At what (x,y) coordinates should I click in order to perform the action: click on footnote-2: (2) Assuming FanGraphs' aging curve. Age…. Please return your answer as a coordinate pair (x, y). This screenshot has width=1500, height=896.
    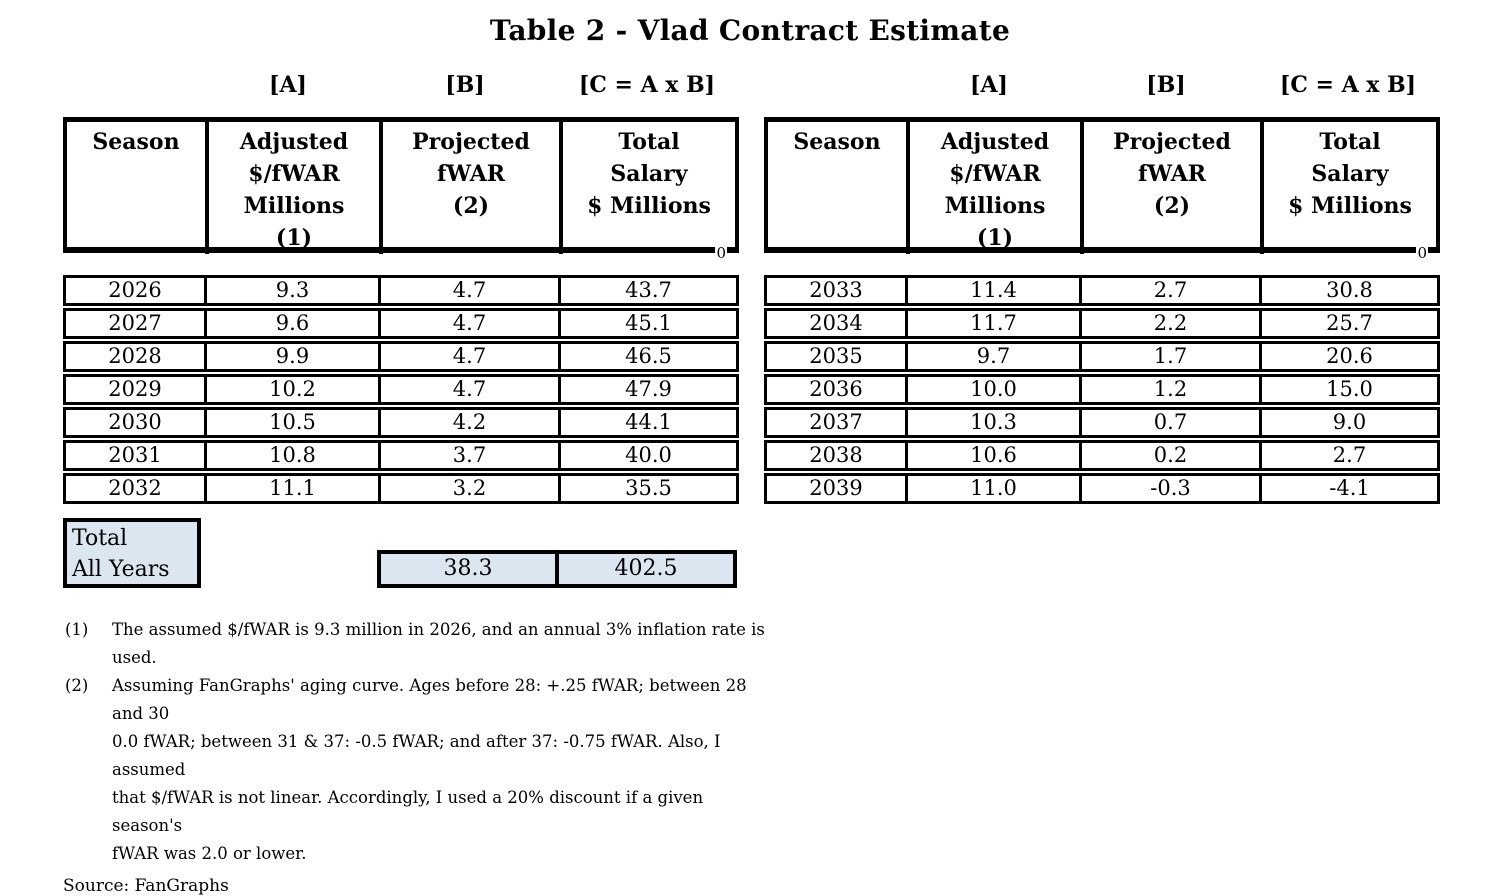
    Looking at the image, I should click on (417, 770).